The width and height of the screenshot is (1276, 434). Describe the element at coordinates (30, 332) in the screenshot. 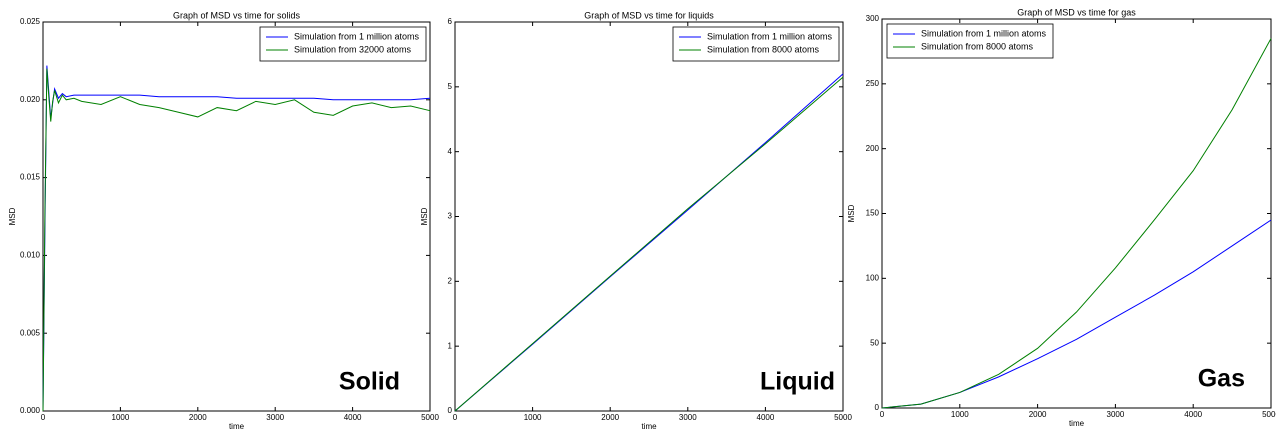

I see `y-tick-label: 0.005` at that location.